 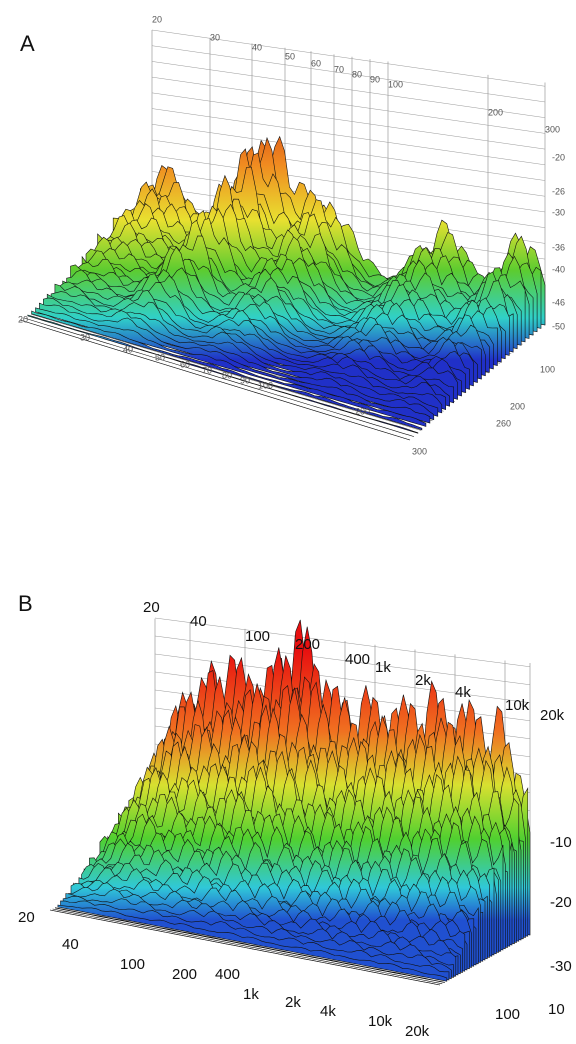 I want to click on front-axis-label: 400, so click(x=227, y=974).